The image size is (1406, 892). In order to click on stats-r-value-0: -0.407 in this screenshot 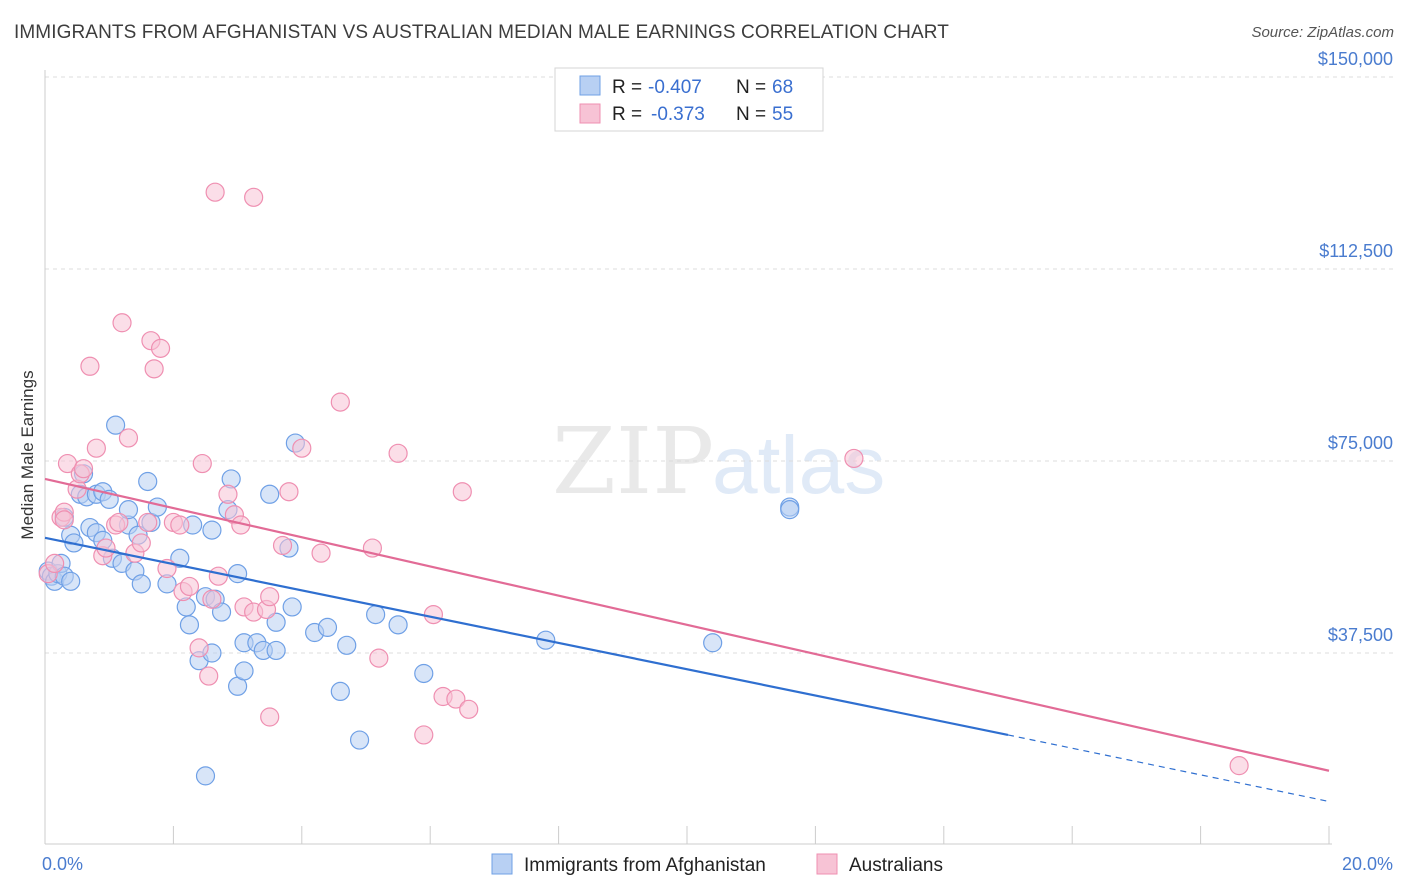, I will do `click(675, 87)`.